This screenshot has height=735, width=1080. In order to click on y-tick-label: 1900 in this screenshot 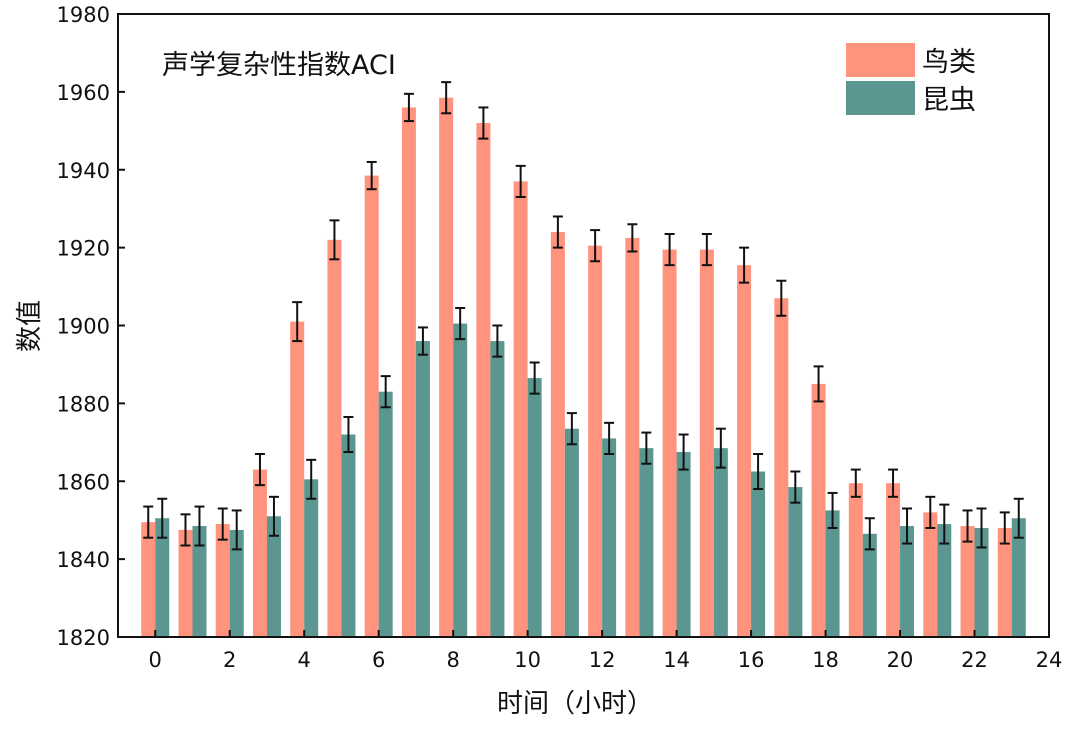, I will do `click(83, 327)`.